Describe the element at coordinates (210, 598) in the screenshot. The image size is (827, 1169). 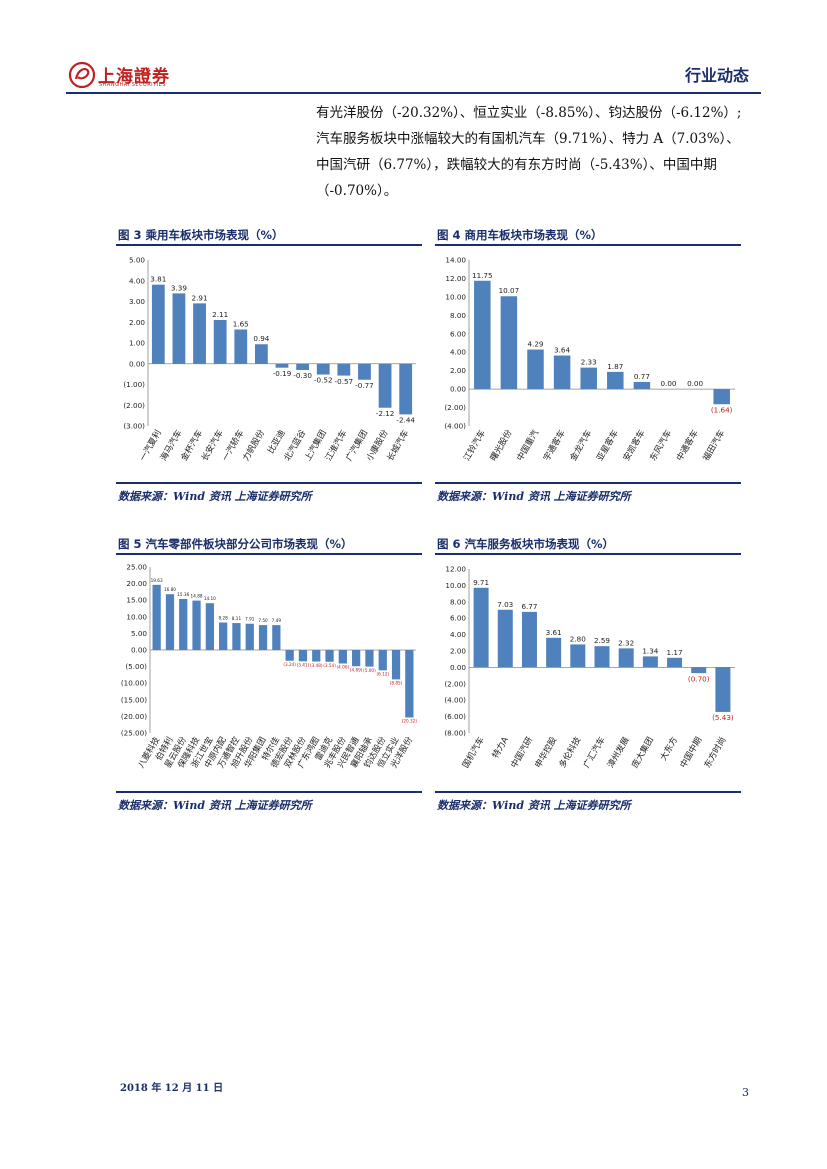
I see `data-label: 14.10` at that location.